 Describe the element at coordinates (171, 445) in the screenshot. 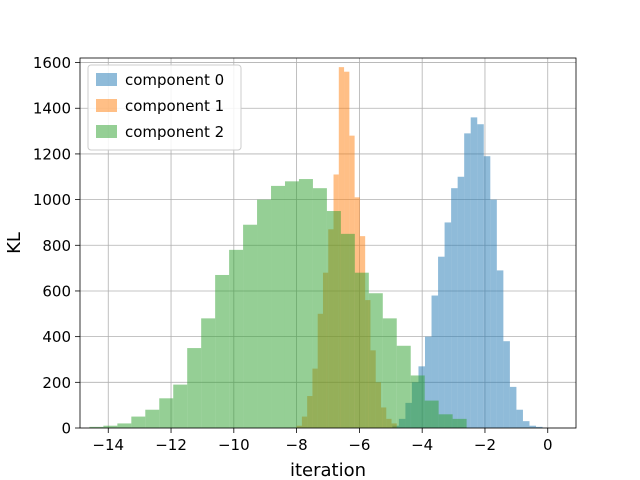

I see `x-tick-label: −12` at that location.